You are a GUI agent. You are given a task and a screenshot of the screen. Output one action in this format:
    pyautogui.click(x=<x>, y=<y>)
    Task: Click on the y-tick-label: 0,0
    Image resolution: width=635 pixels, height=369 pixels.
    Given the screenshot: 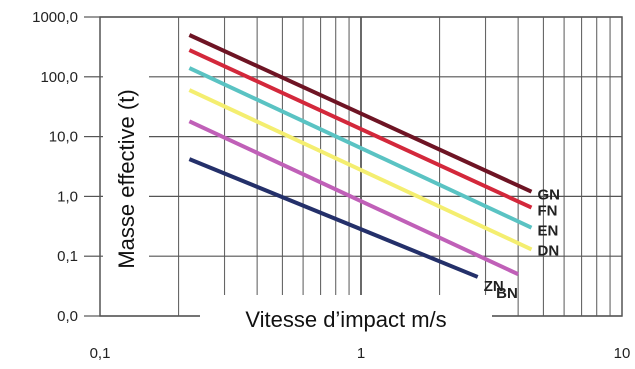 What is the action you would take?
    pyautogui.click(x=67, y=316)
    